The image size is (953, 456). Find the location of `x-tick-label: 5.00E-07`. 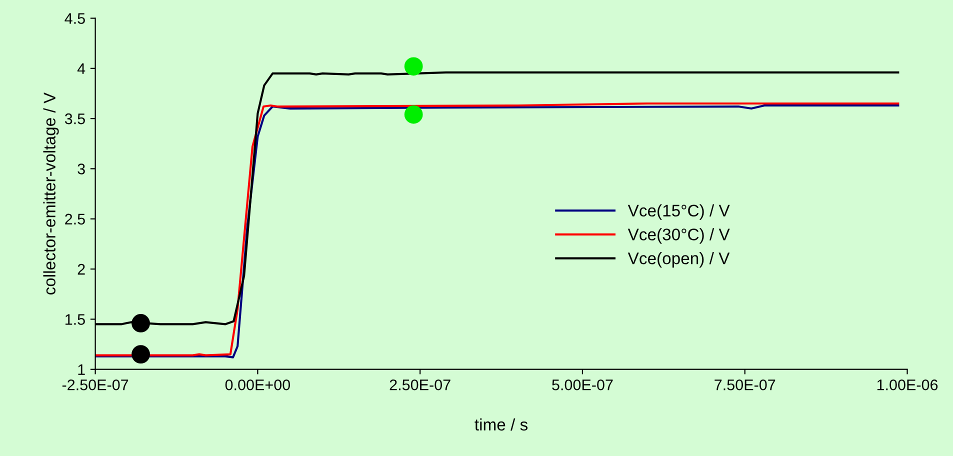

x-tick-label: 5.00E-07 is located at coordinates (582, 384).